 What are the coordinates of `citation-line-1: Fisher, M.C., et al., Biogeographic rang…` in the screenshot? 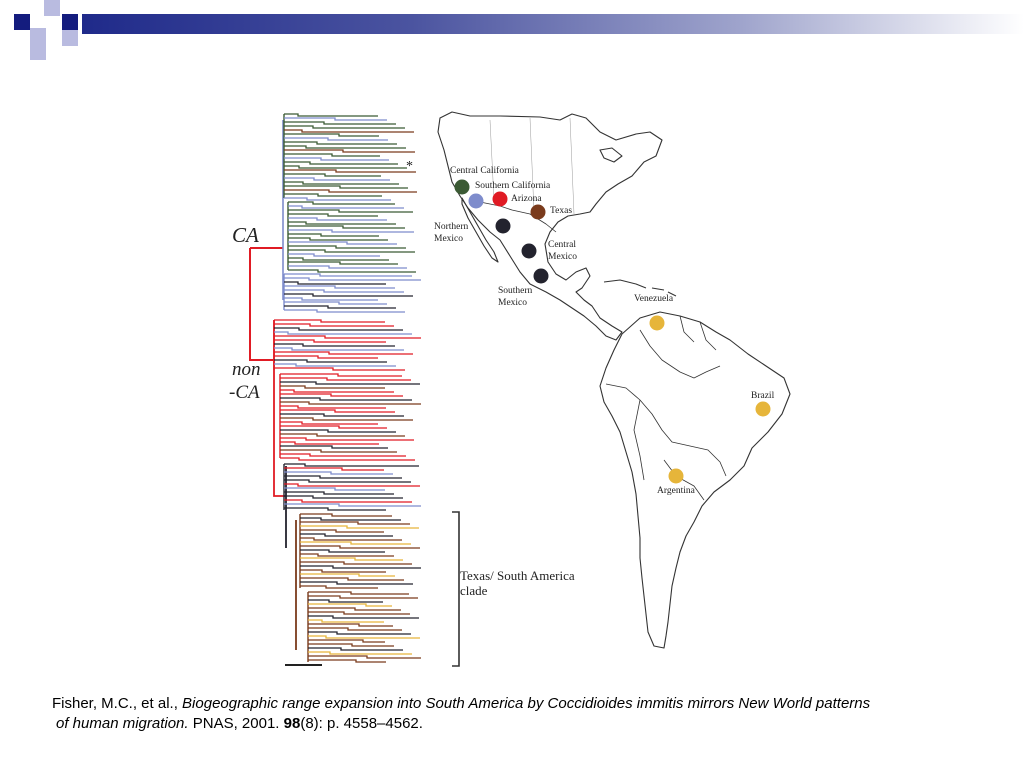 It's located at (527, 704).